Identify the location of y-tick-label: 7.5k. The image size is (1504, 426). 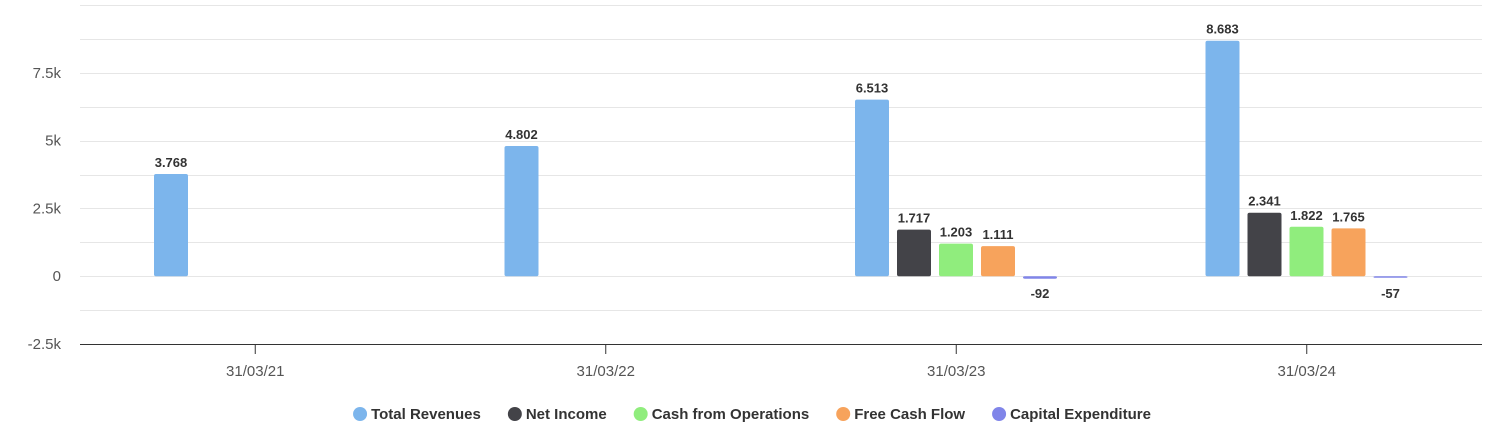
(47, 73).